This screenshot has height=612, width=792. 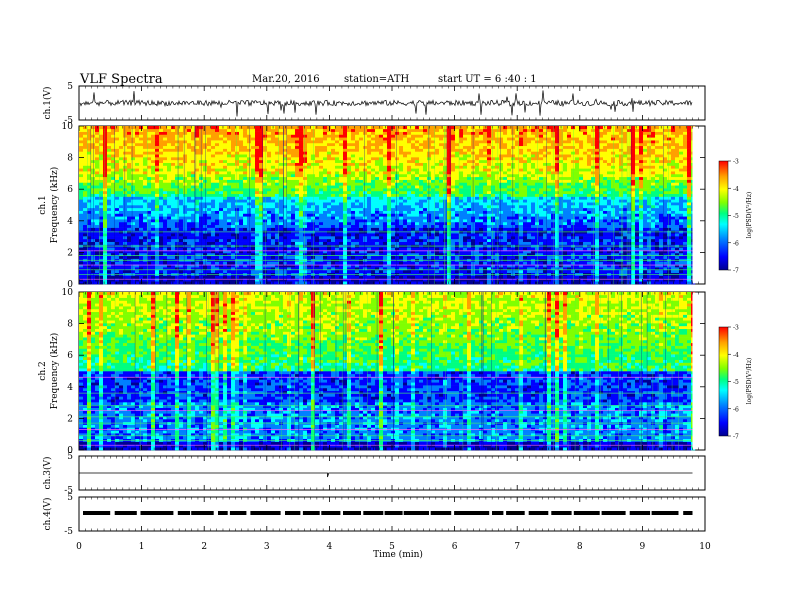 I want to click on x-tick-label: 4, so click(x=330, y=547).